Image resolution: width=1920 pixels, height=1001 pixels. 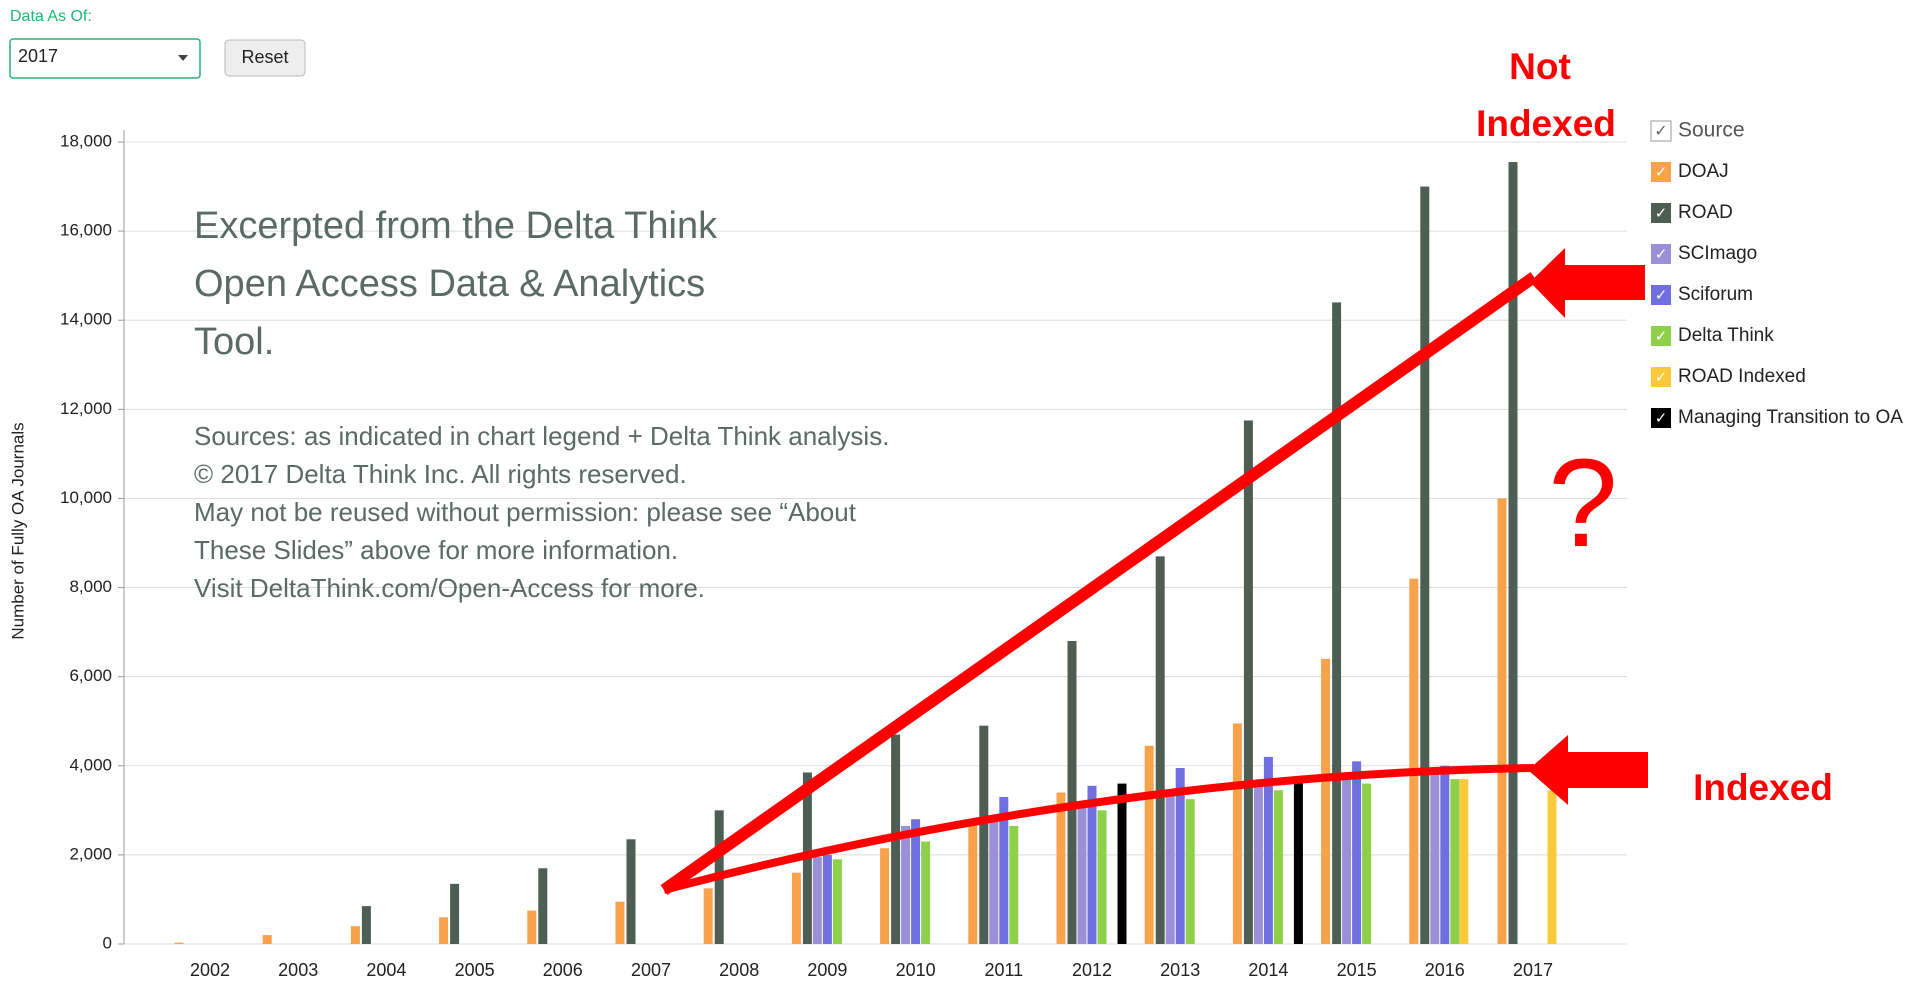 What do you see at coordinates (107, 942) in the screenshot?
I see `y-tick-label: 0` at bounding box center [107, 942].